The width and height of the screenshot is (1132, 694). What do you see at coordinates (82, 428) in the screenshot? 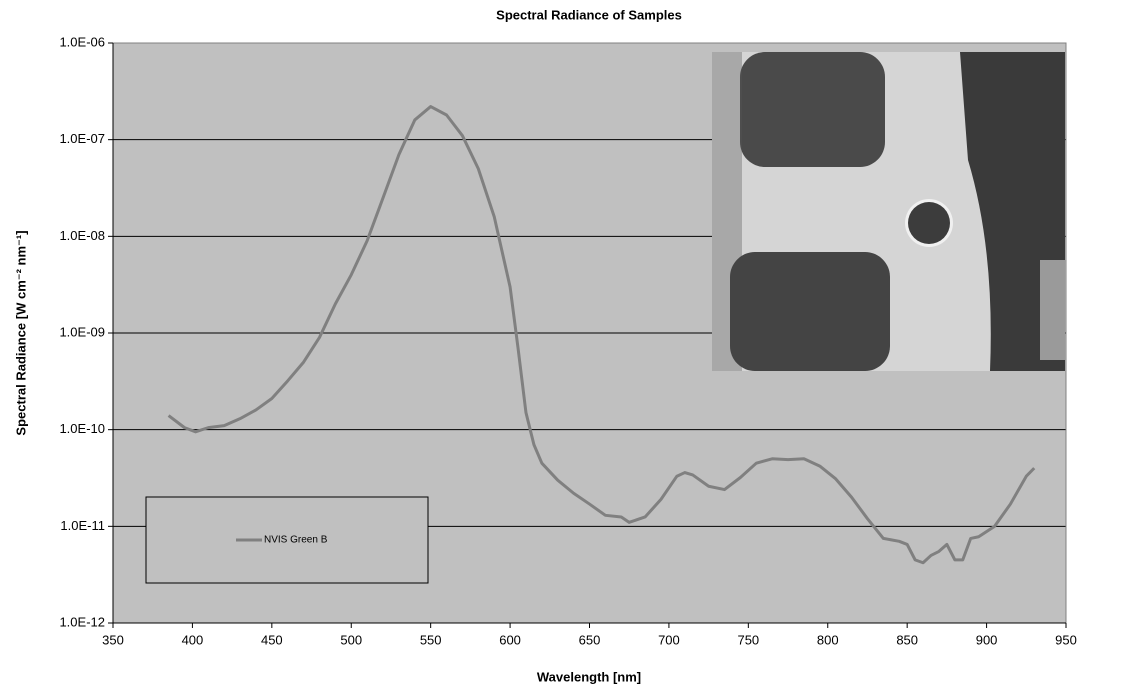
I see `y-tick-label: 1.0E-10` at bounding box center [82, 428].